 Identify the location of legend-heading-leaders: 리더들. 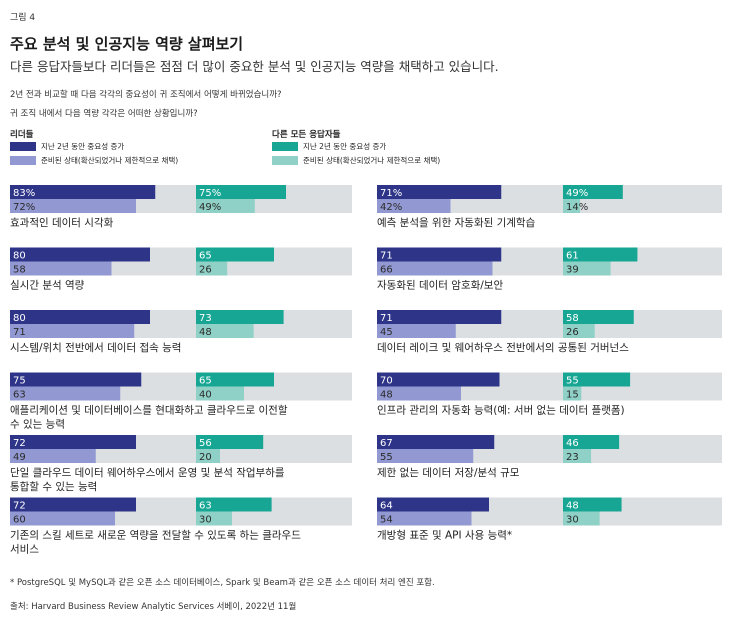
(22, 135).